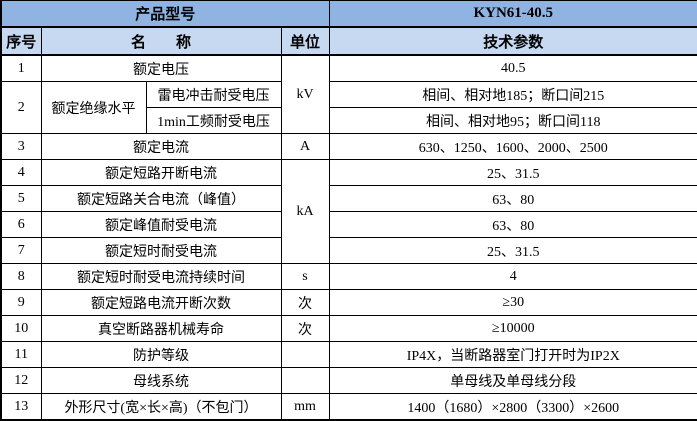 This screenshot has width=697, height=421. I want to click on param-group-name: 额定绝缘水平, so click(93, 107).